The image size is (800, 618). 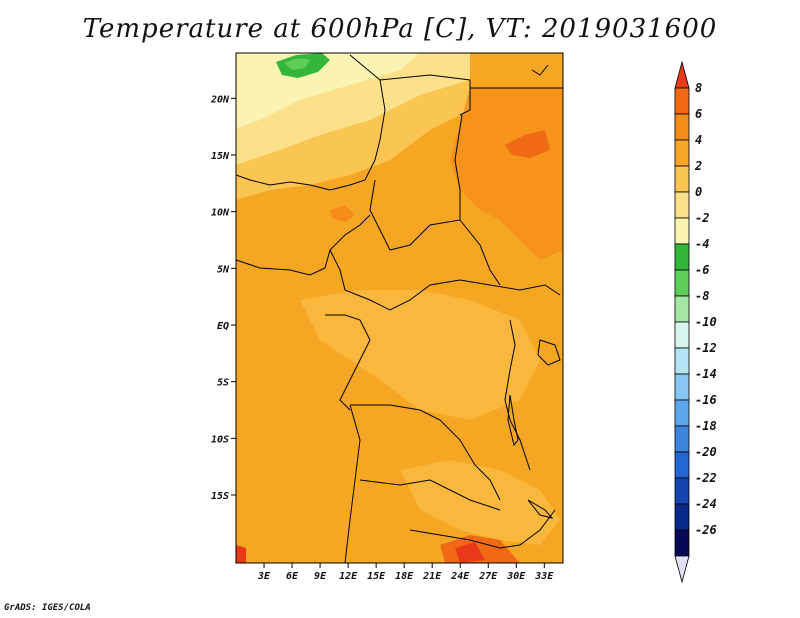 I want to click on field-band-0-to-2-south, so click(x=480, y=502).